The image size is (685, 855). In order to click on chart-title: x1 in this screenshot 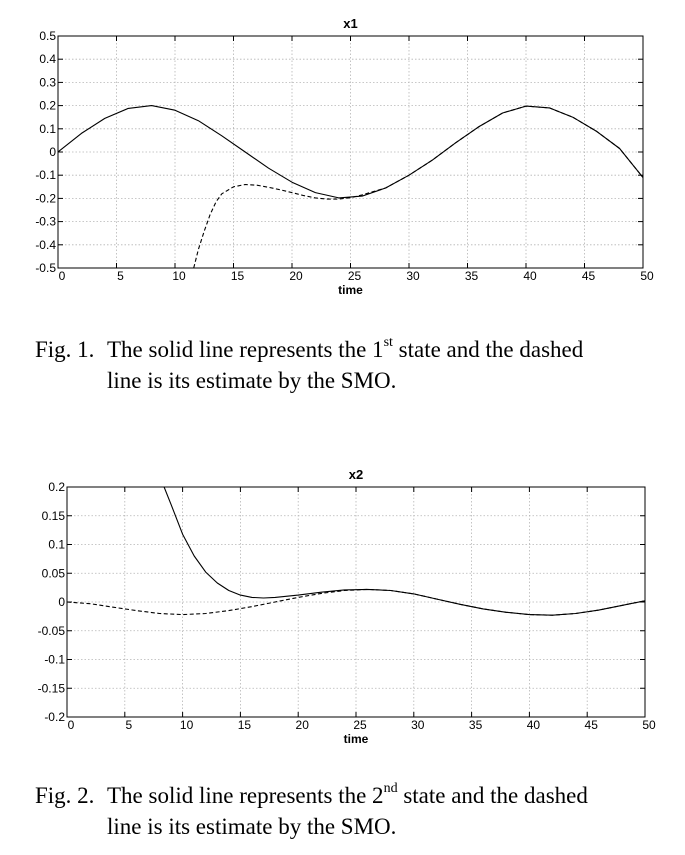, I will do `click(350, 23)`.